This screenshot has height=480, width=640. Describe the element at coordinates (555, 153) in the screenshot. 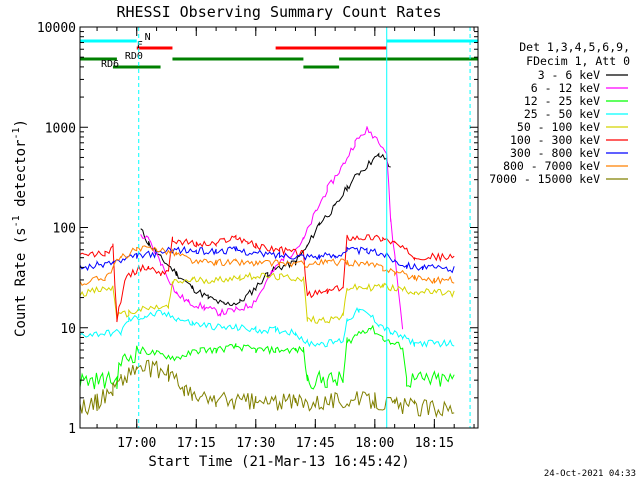

I see `legend-entry-6-label: 300 - 800 keV` at that location.